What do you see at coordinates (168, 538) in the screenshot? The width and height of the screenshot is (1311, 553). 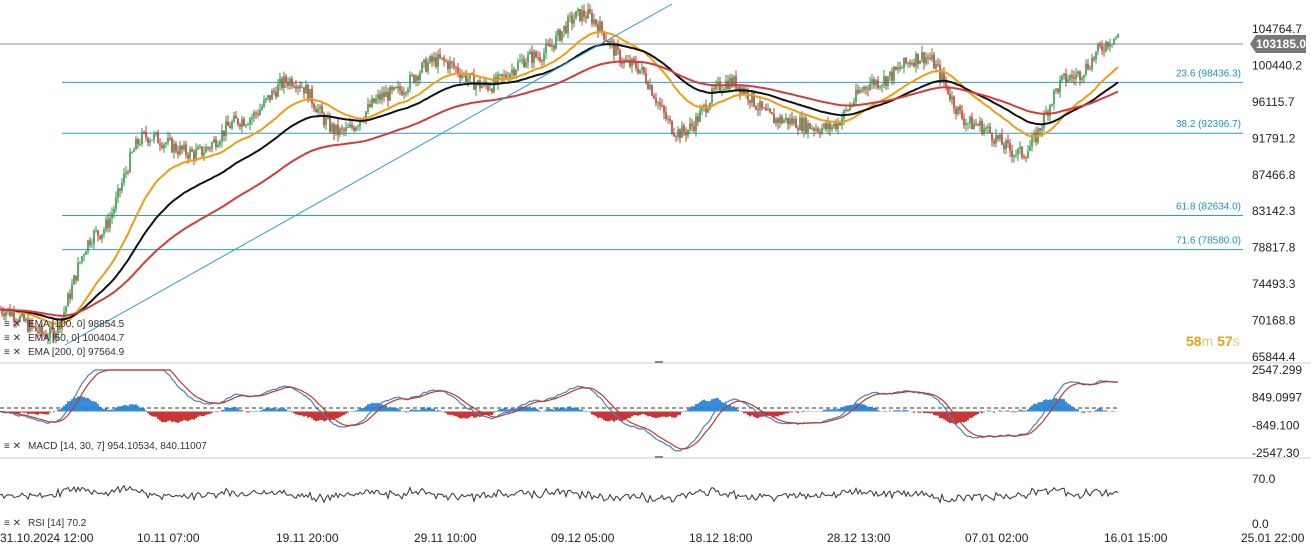 I see `time-tick-label: 10.11 07:00` at bounding box center [168, 538].